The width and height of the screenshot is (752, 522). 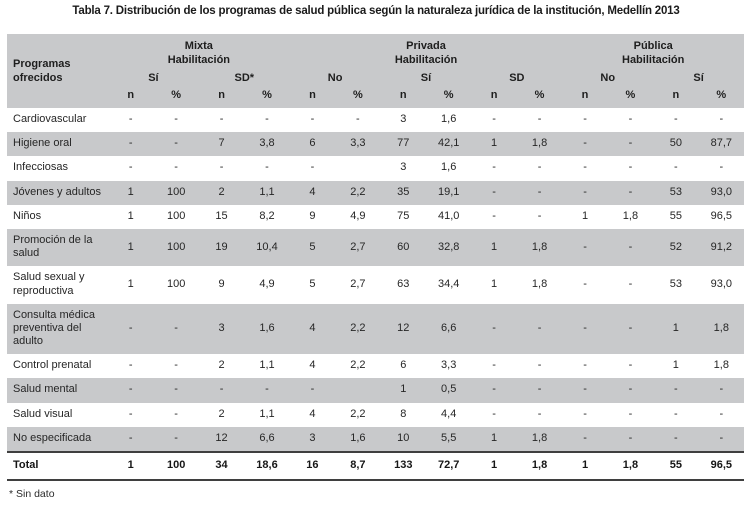 What do you see at coordinates (221, 466) in the screenshot?
I see `table-cell: 34` at bounding box center [221, 466].